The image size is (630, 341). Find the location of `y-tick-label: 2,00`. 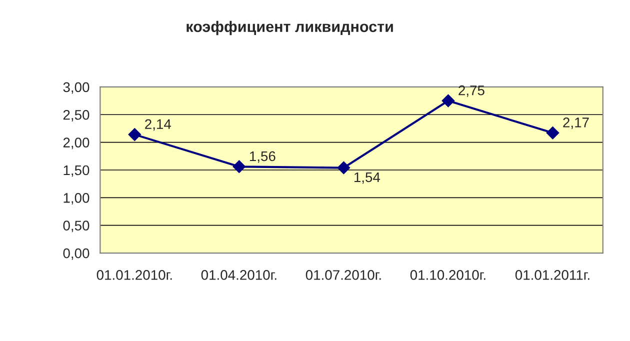

y-tick-label: 2,00 is located at coordinates (76, 144).